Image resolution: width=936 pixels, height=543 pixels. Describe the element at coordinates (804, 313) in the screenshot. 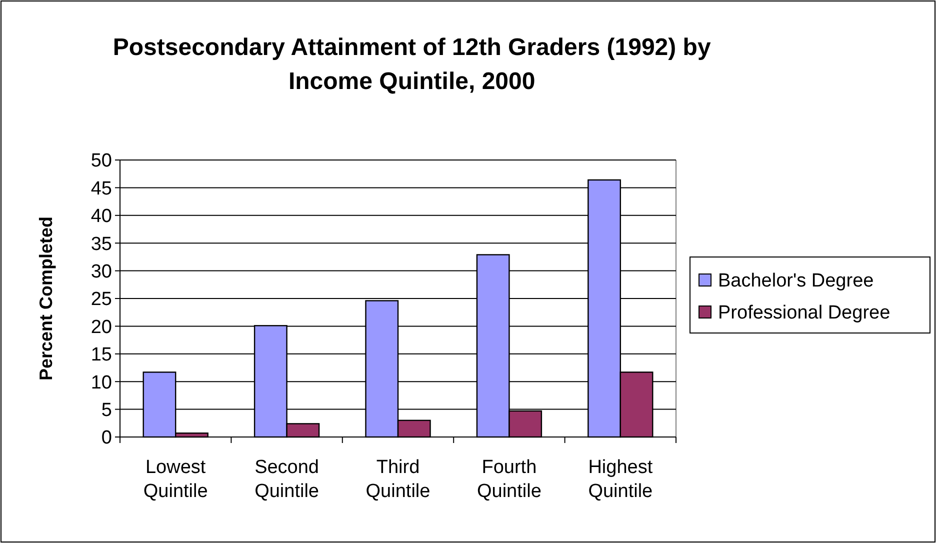

I see `legend-label: Professional Degree` at that location.